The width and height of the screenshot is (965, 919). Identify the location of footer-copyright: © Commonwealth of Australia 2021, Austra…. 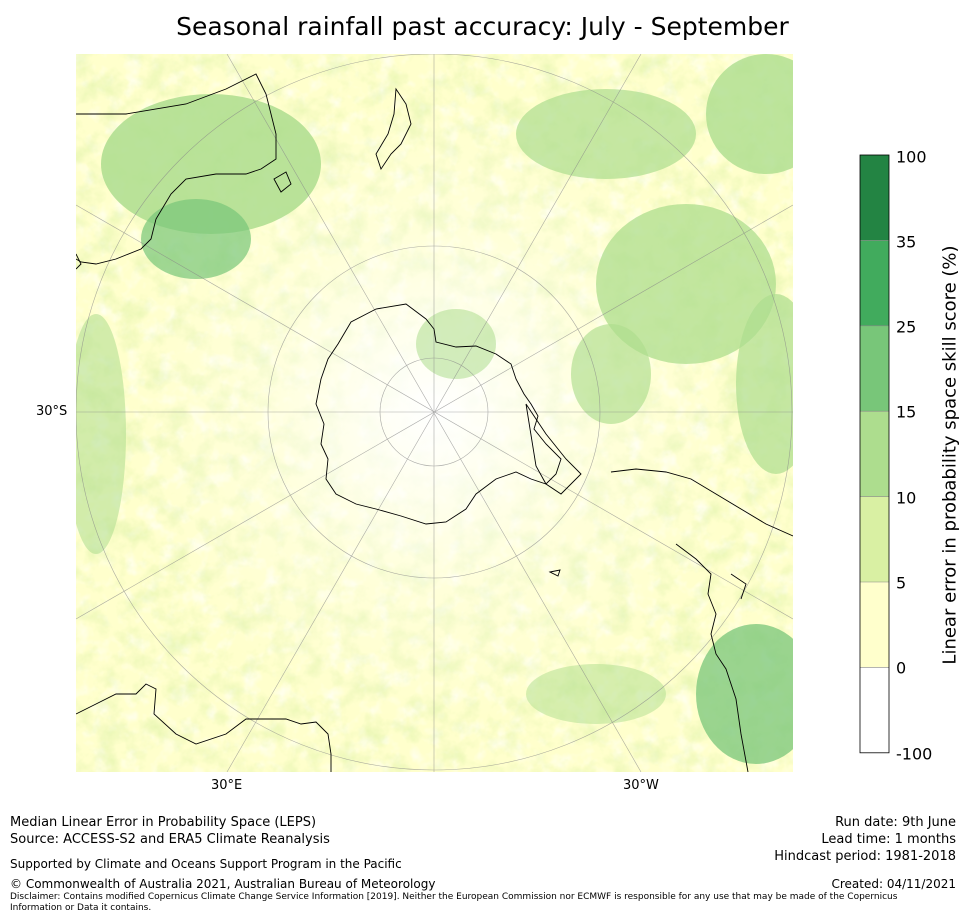
(223, 884).